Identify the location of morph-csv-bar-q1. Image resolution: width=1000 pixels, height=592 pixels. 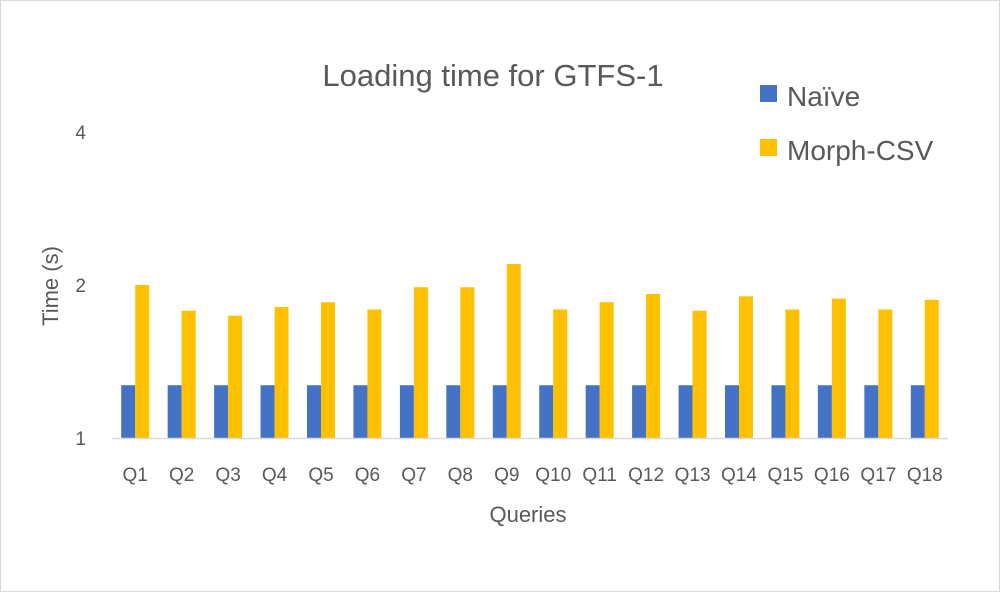
(142, 361).